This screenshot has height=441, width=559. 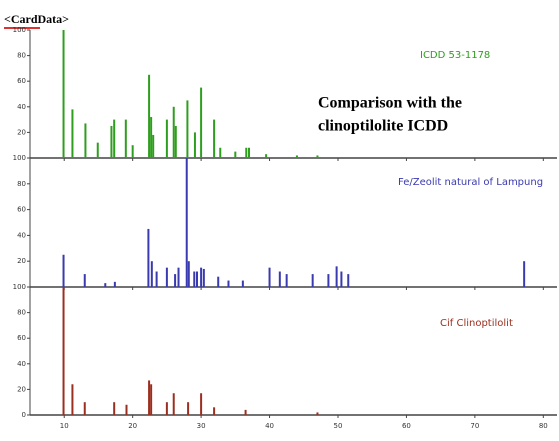 What do you see at coordinates (470, 182) in the screenshot?
I see `series-label: Fe/Zeolit natural of Lampung` at bounding box center [470, 182].